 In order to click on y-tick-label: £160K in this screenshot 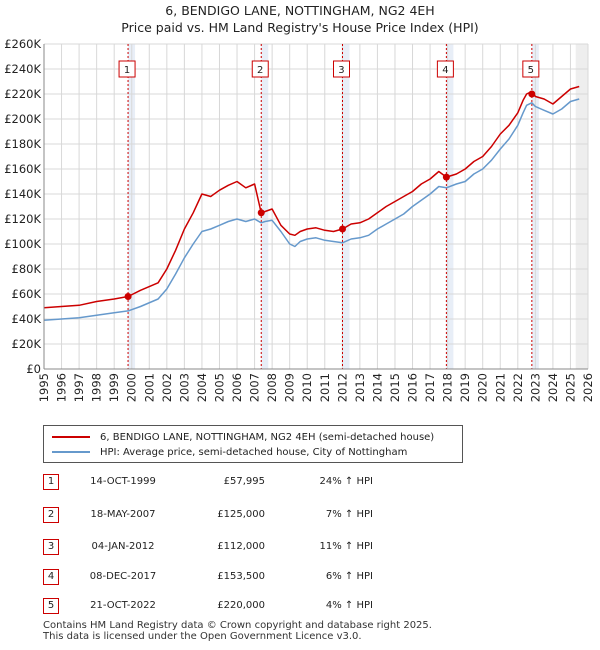, I will do `click(22, 169)`.